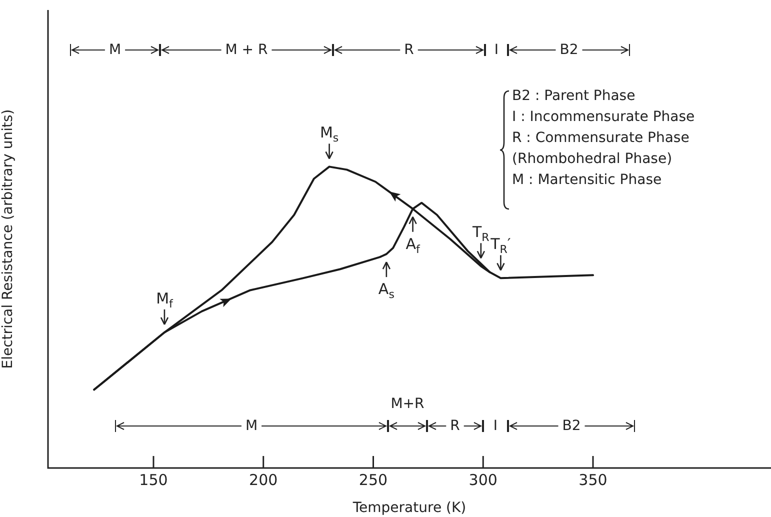 This screenshot has width=771, height=517. What do you see at coordinates (483, 479) in the screenshot?
I see `x-tick-label: 300` at bounding box center [483, 479].